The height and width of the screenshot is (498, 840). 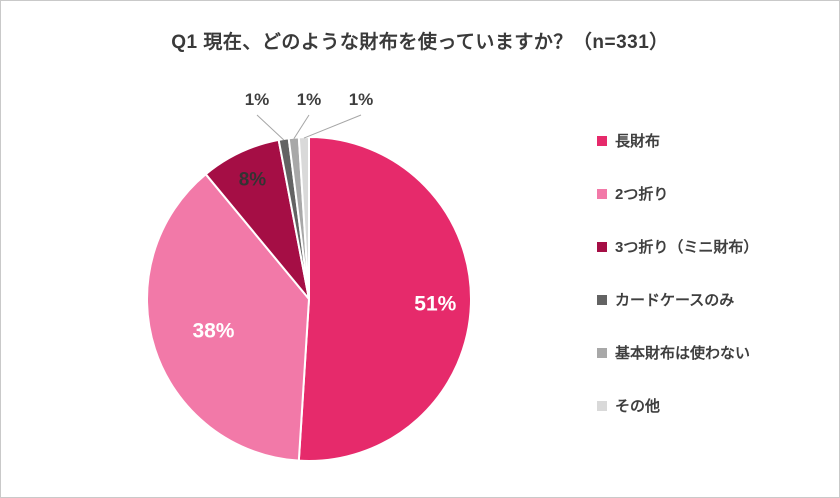 I want to click on legend-item-1: 2つ折り, so click(x=677, y=193).